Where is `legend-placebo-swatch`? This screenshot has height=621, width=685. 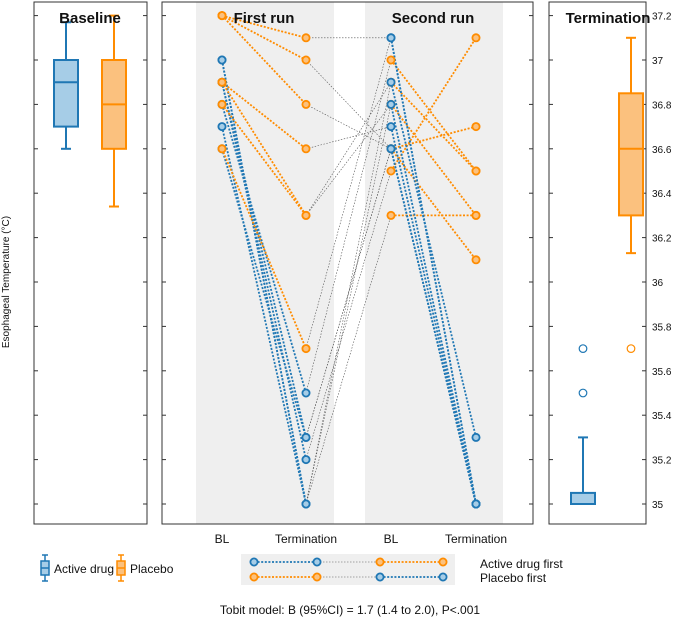 legend-placebo-swatch is located at coordinates (121, 568).